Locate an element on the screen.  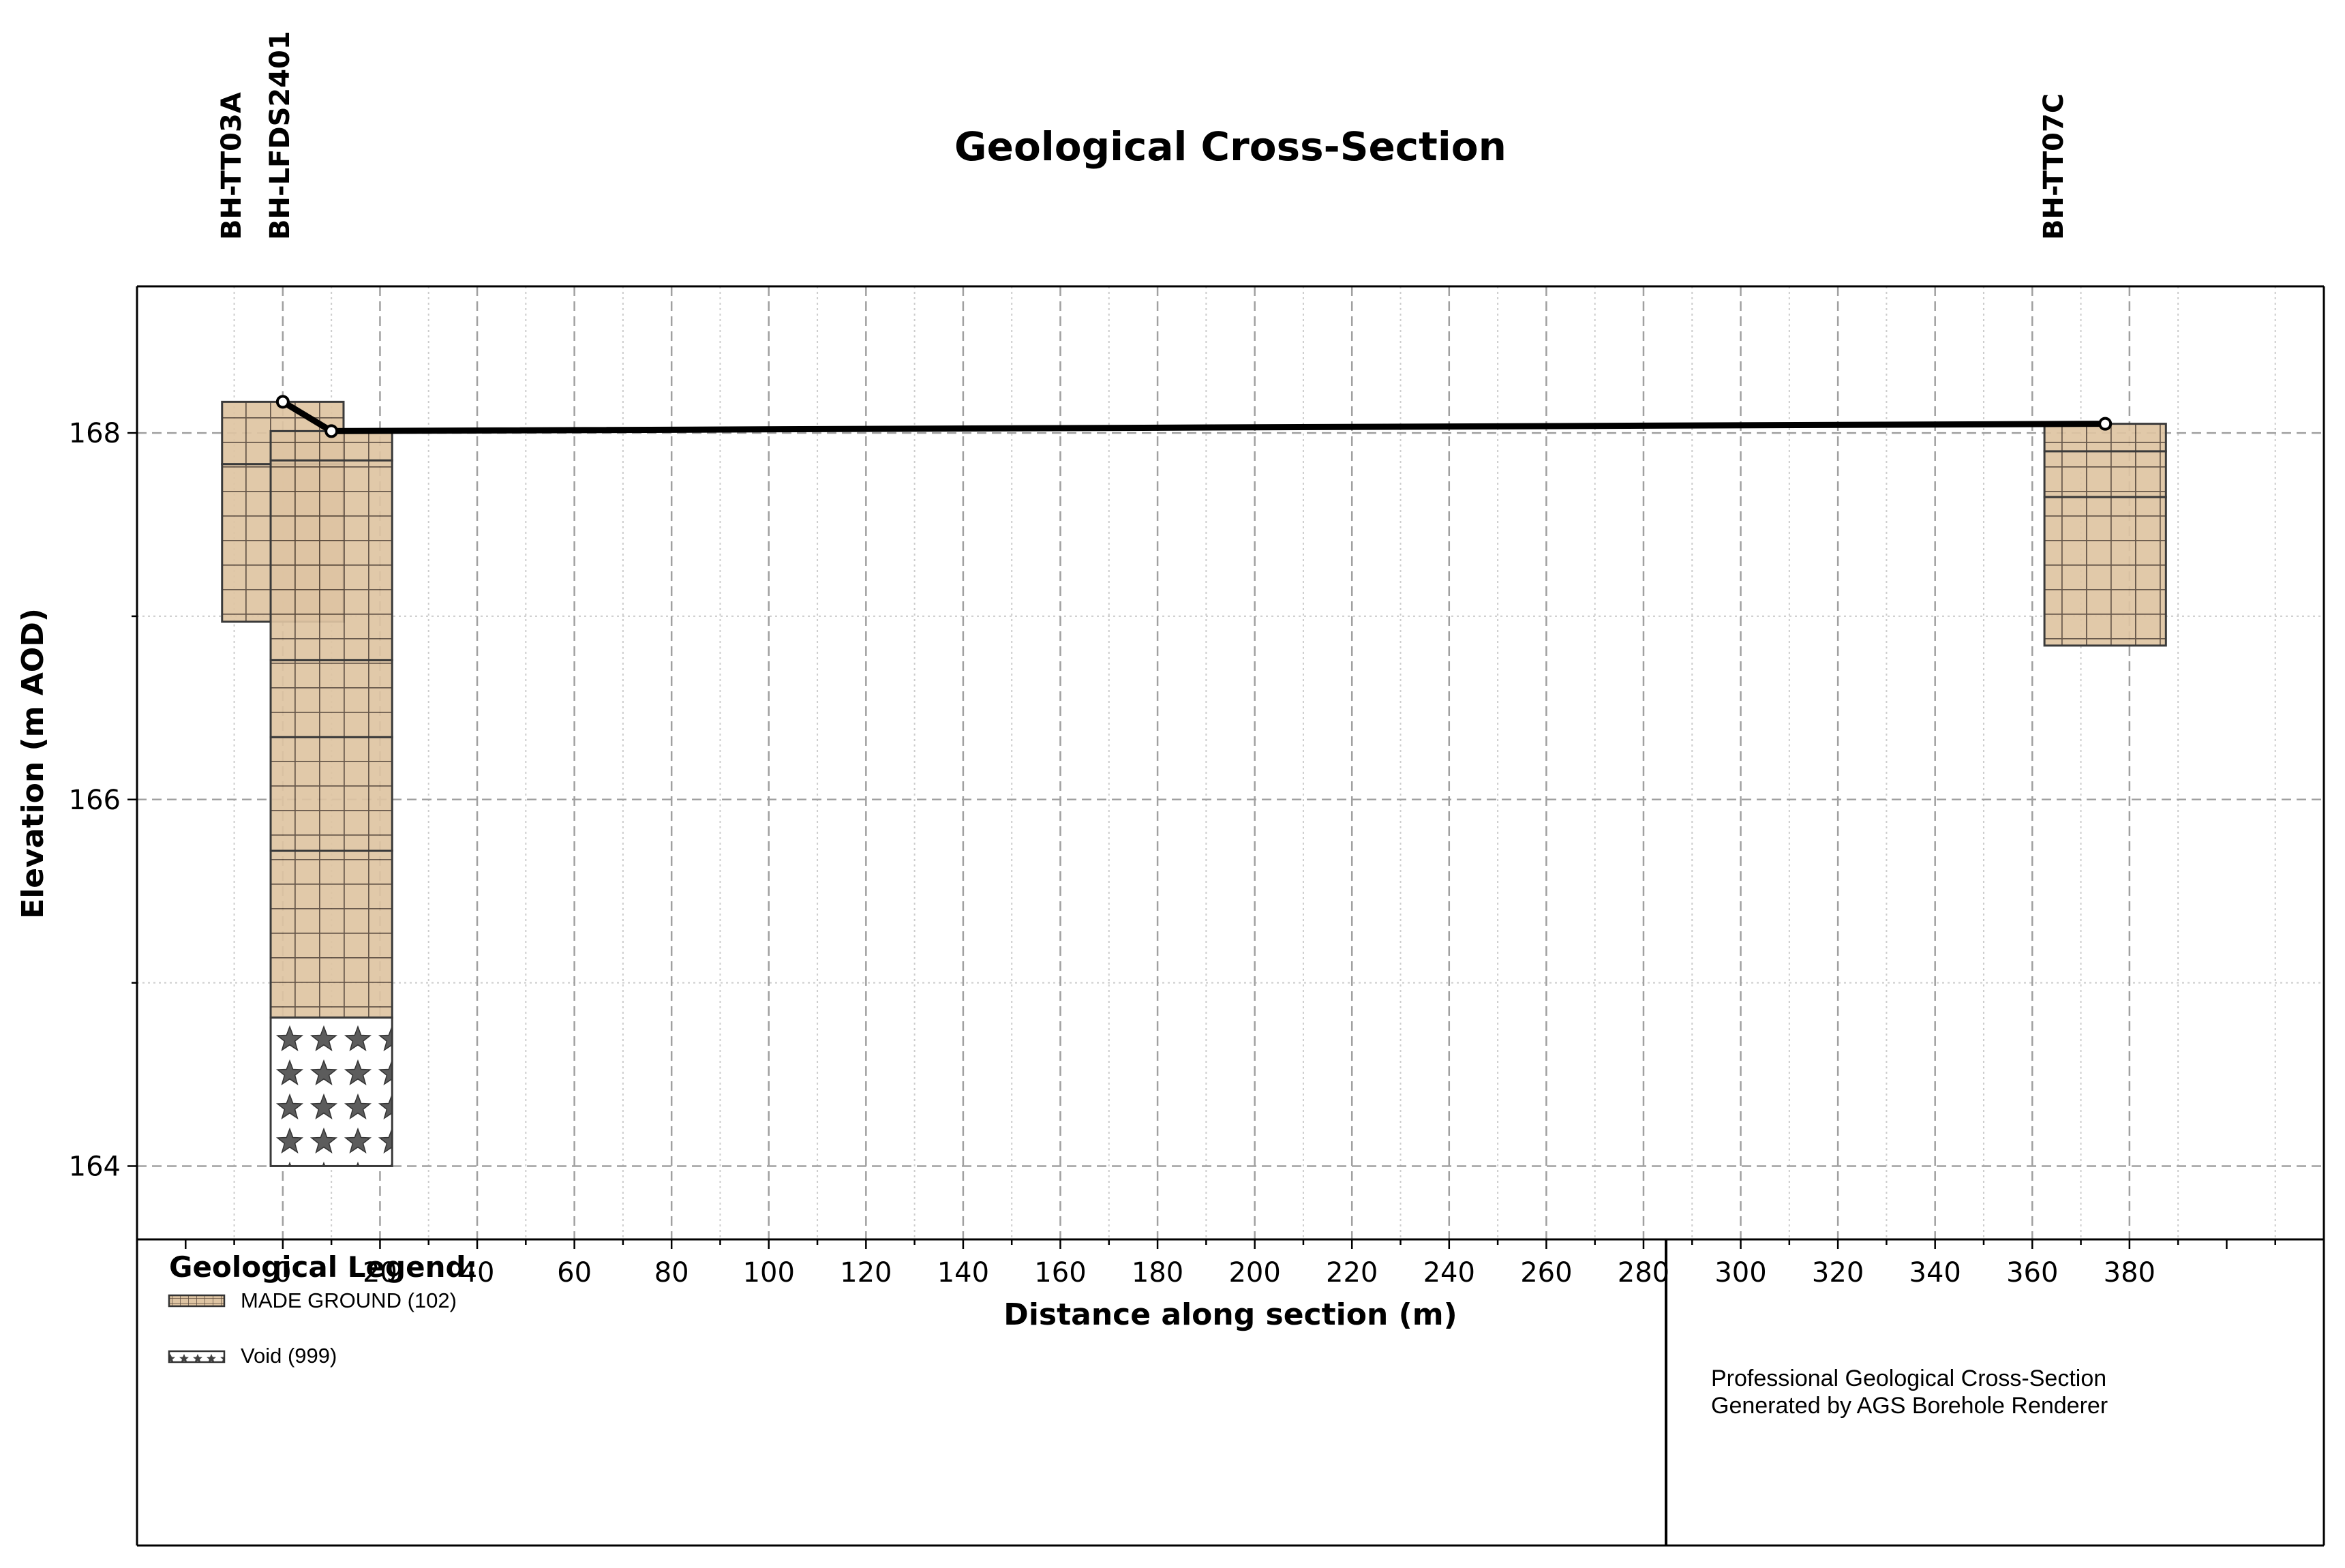
ground-surface-line is located at coordinates (1193, 416).